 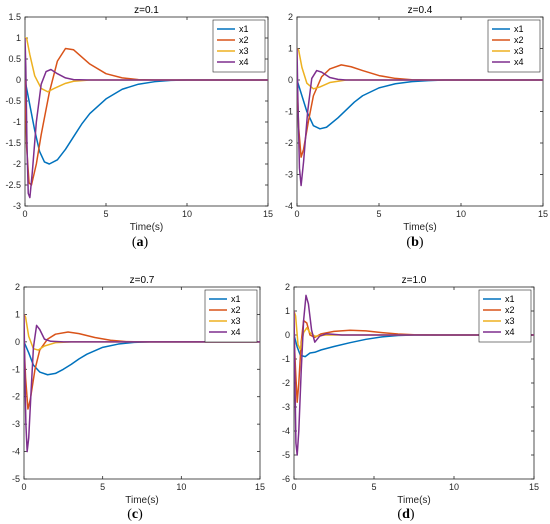 What do you see at coordinates (414, 242) in the screenshot?
I see `panel-caption: (b)` at bounding box center [414, 242].